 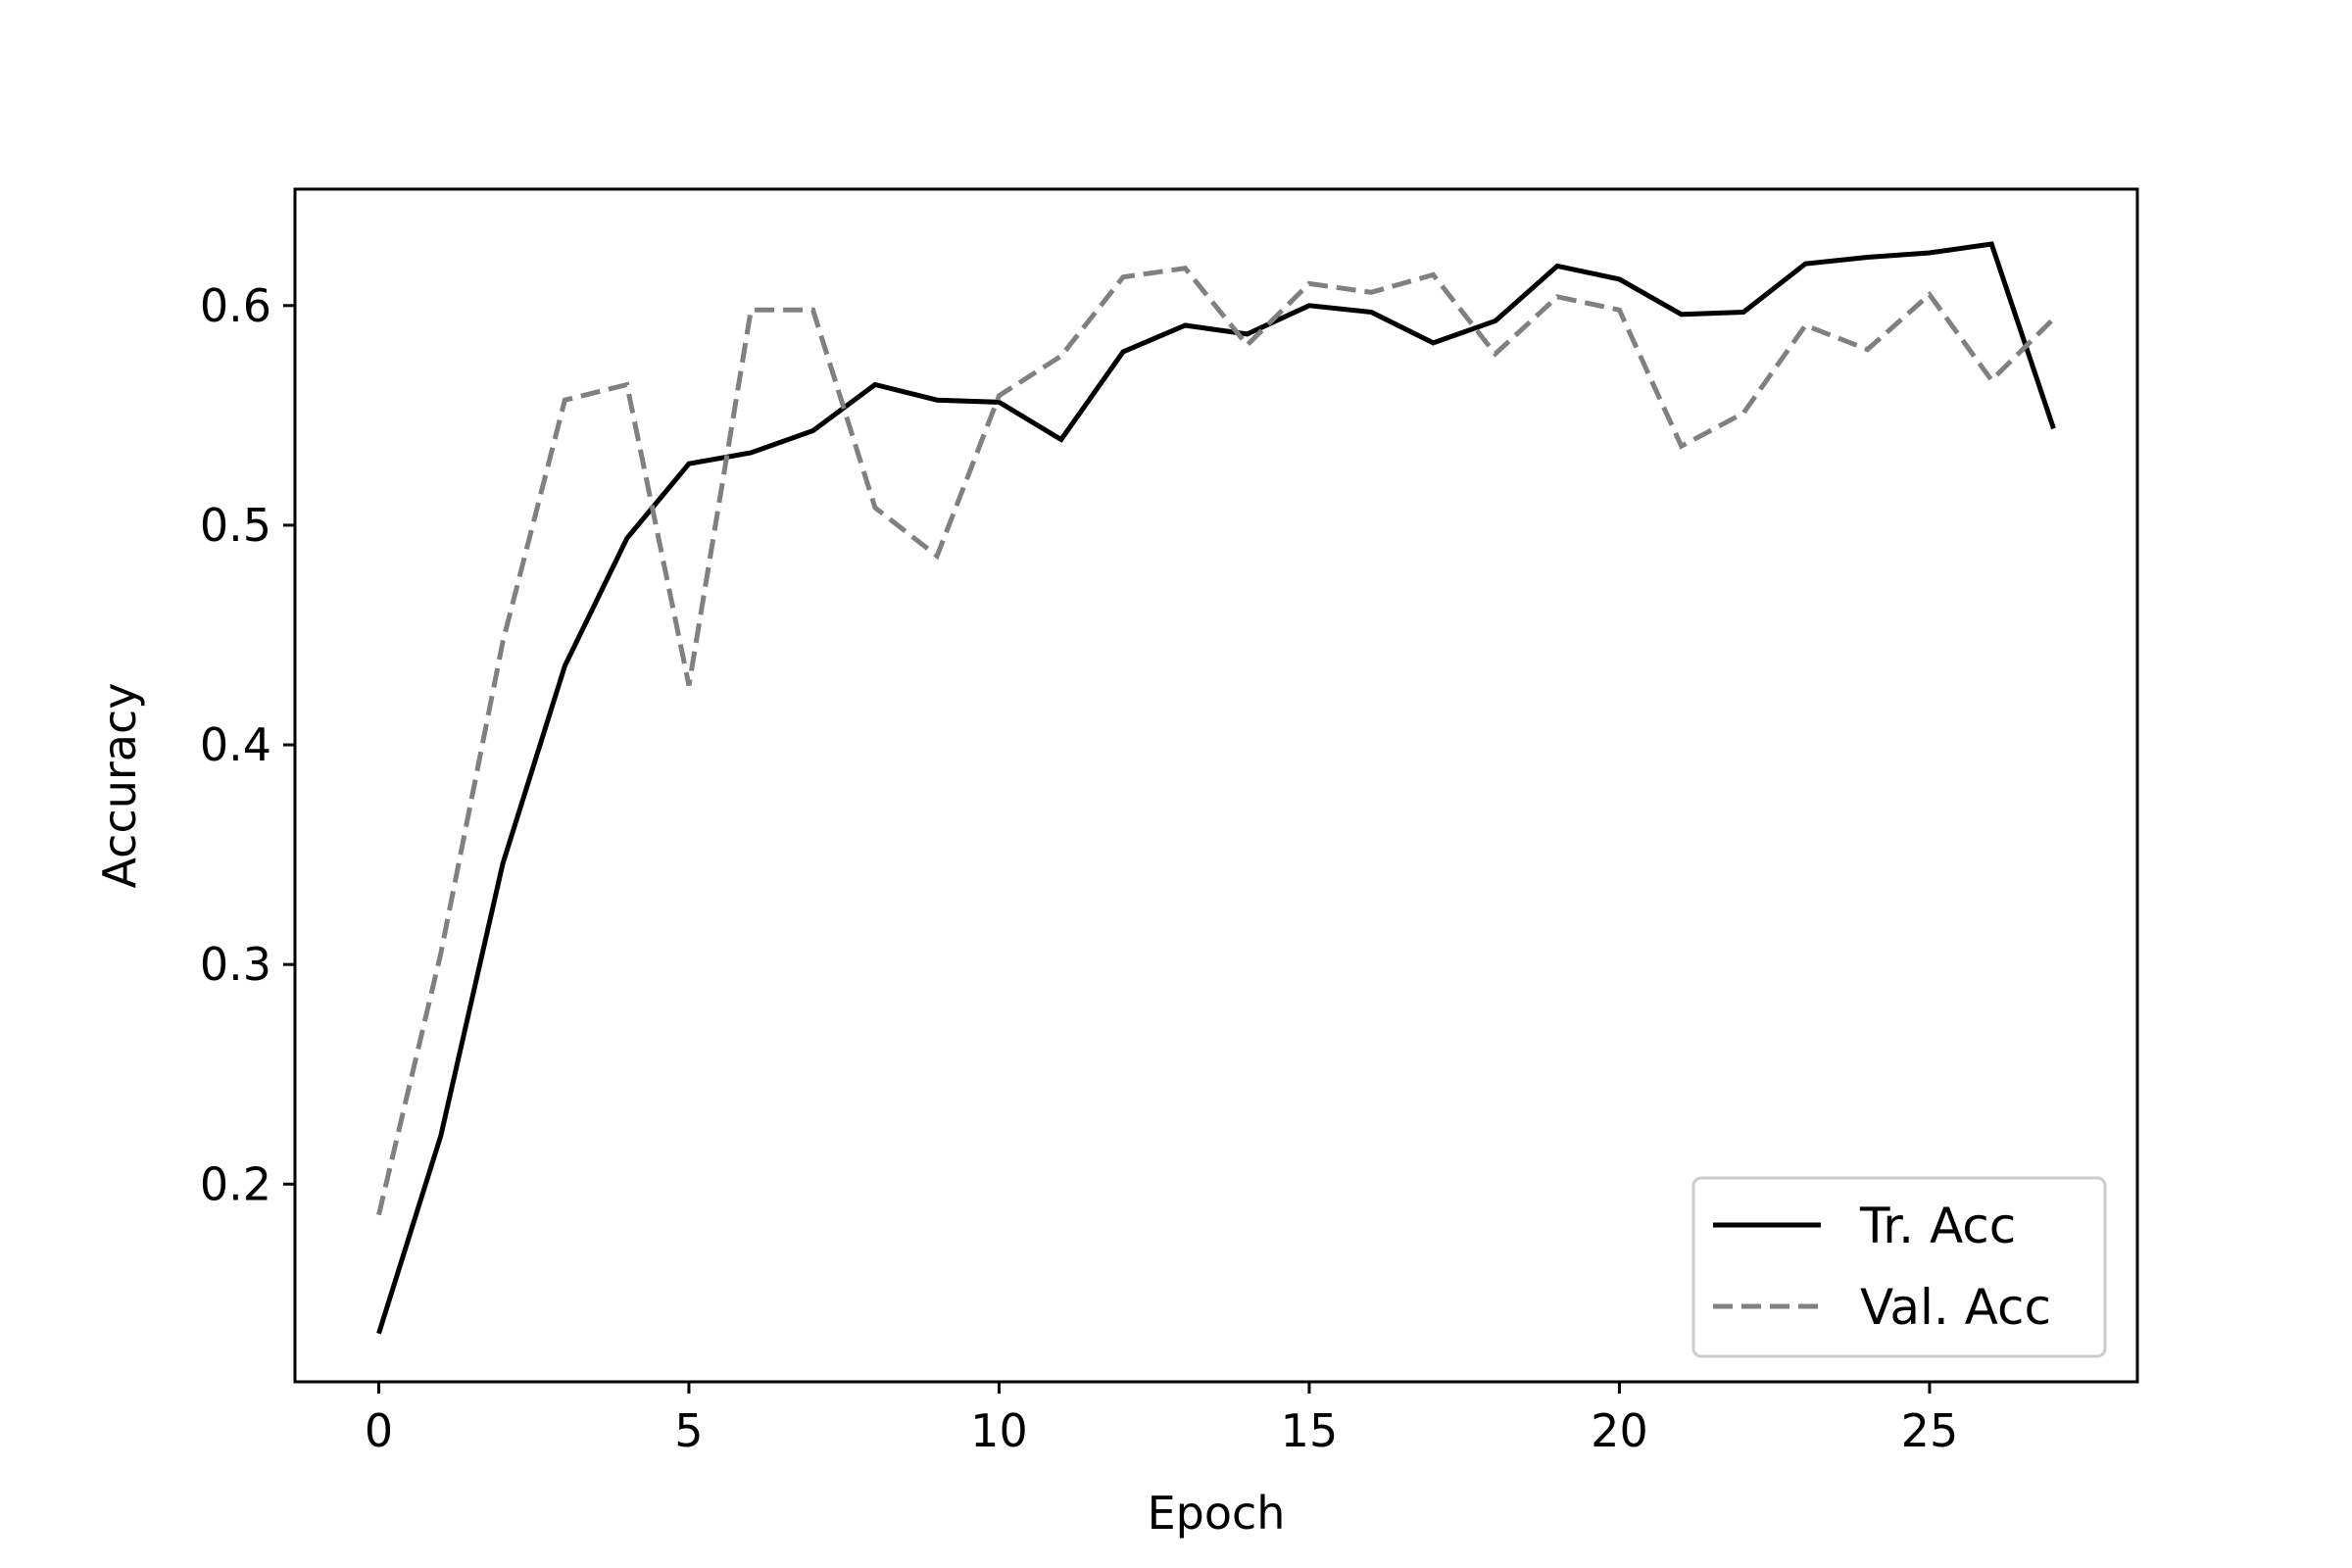 What do you see at coordinates (235, 744) in the screenshot?
I see `y-tick-label: 0.4` at bounding box center [235, 744].